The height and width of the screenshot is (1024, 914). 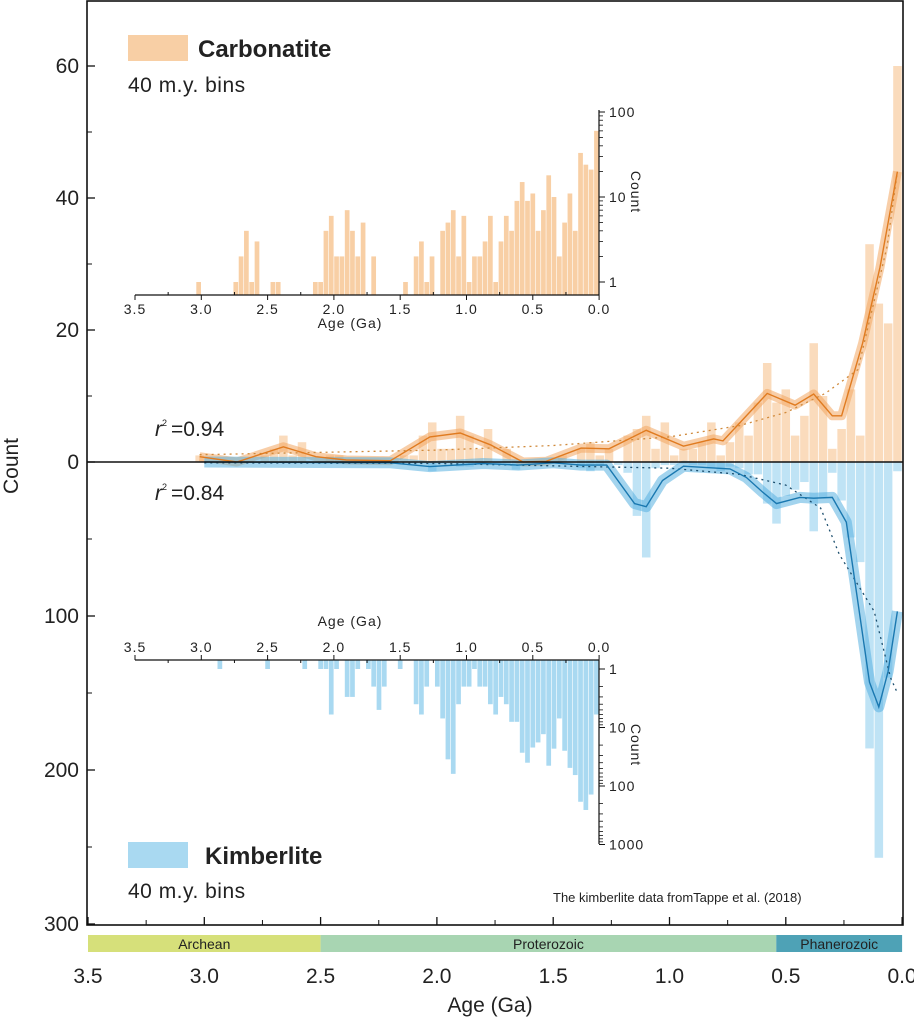 I want to click on x-tick-label: 3.0, so click(x=204, y=976).